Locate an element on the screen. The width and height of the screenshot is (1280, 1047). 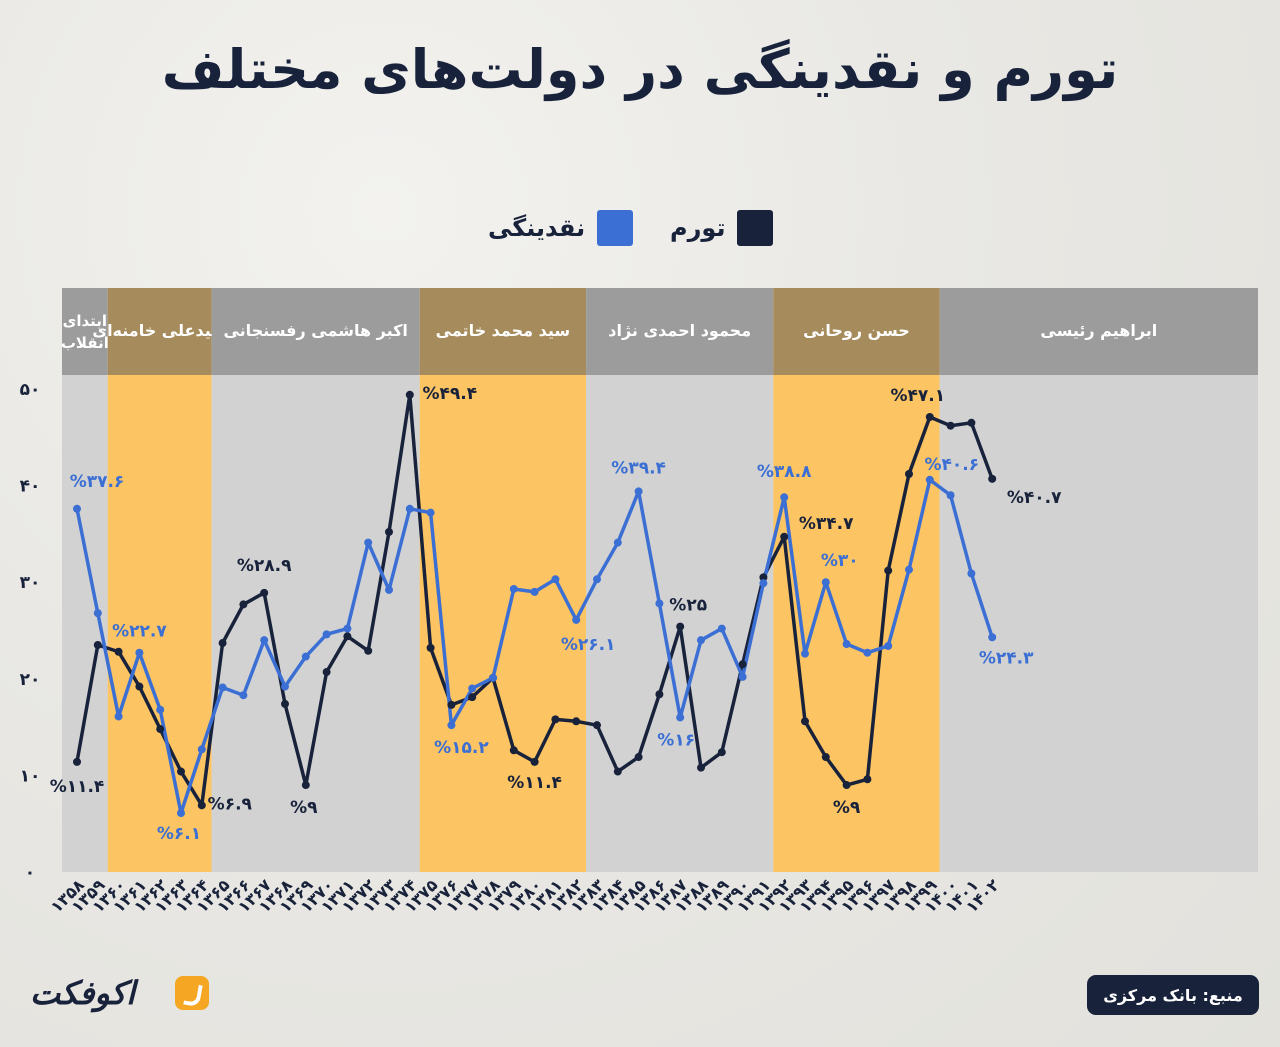
government-name: انقلاب is located at coordinates (85, 343).